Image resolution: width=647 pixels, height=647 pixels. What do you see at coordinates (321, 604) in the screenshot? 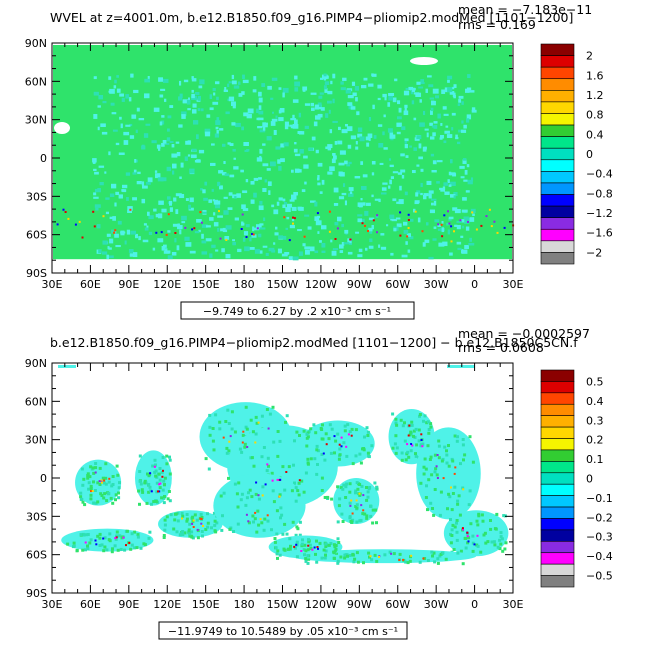
I see `lon-label: 120W` at bounding box center [321, 604].